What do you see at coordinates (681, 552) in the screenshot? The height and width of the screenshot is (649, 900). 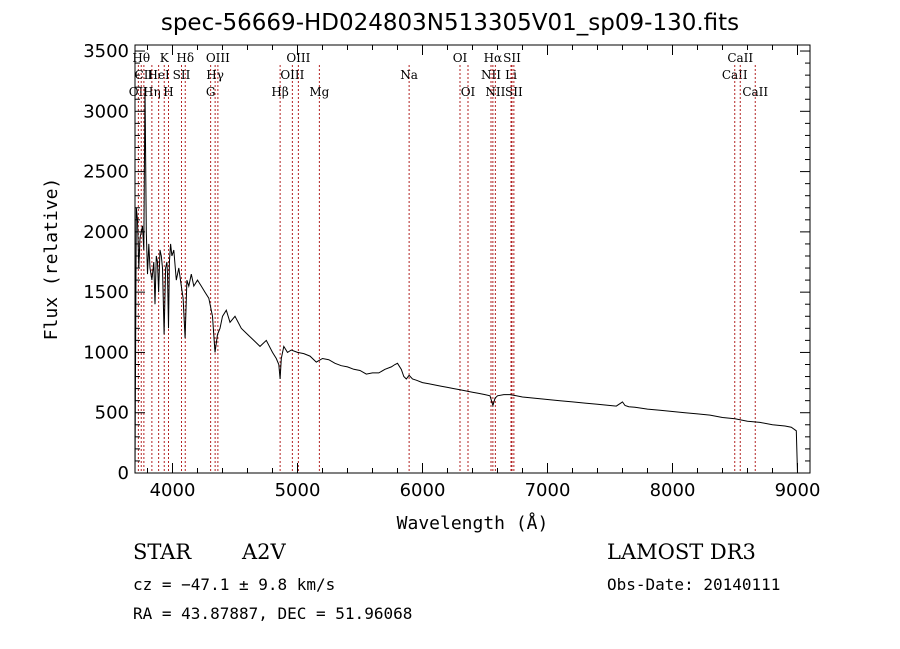 I see `survey-name: LAMOST DR3` at bounding box center [681, 552].